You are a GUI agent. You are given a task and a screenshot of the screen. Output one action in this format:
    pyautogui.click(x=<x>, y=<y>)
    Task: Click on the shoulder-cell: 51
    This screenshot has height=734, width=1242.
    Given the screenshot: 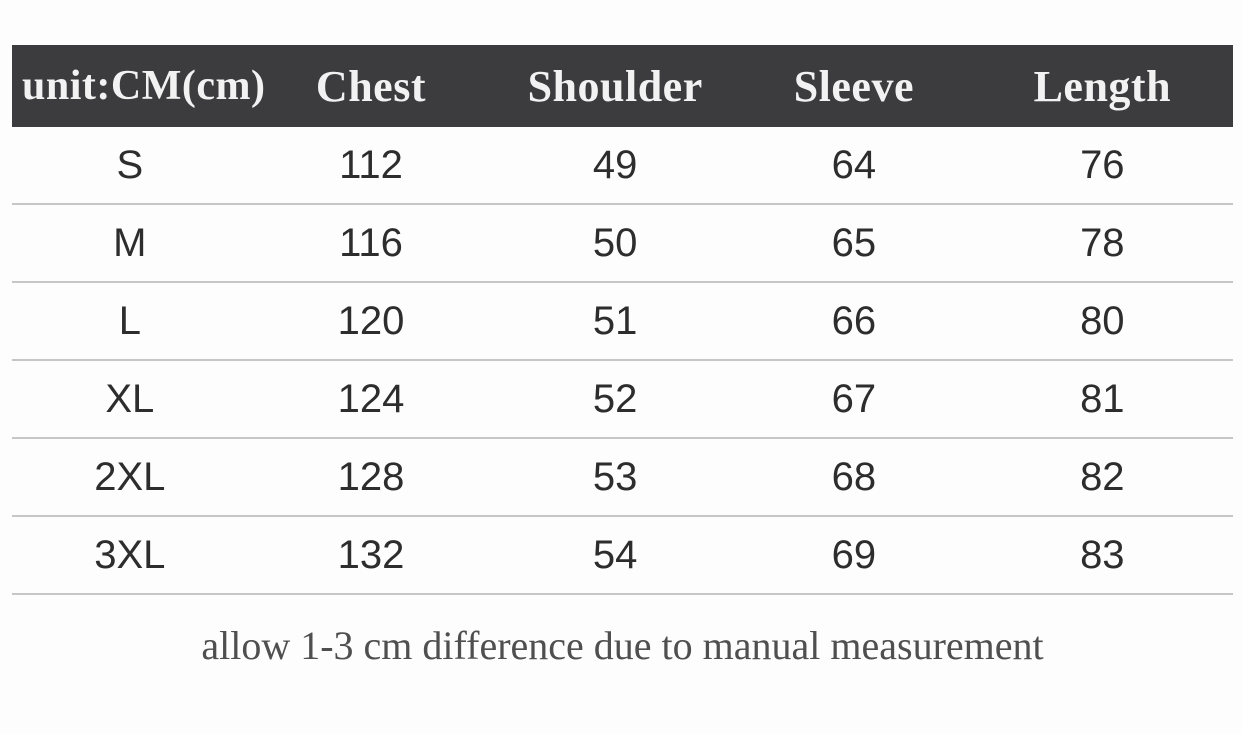 What is the action you would take?
    pyautogui.click(x=615, y=320)
    